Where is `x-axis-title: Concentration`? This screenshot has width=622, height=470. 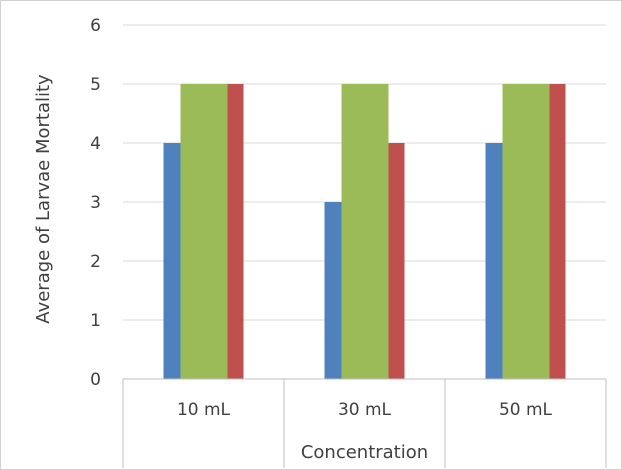 x-axis-title: Concentration is located at coordinates (364, 452).